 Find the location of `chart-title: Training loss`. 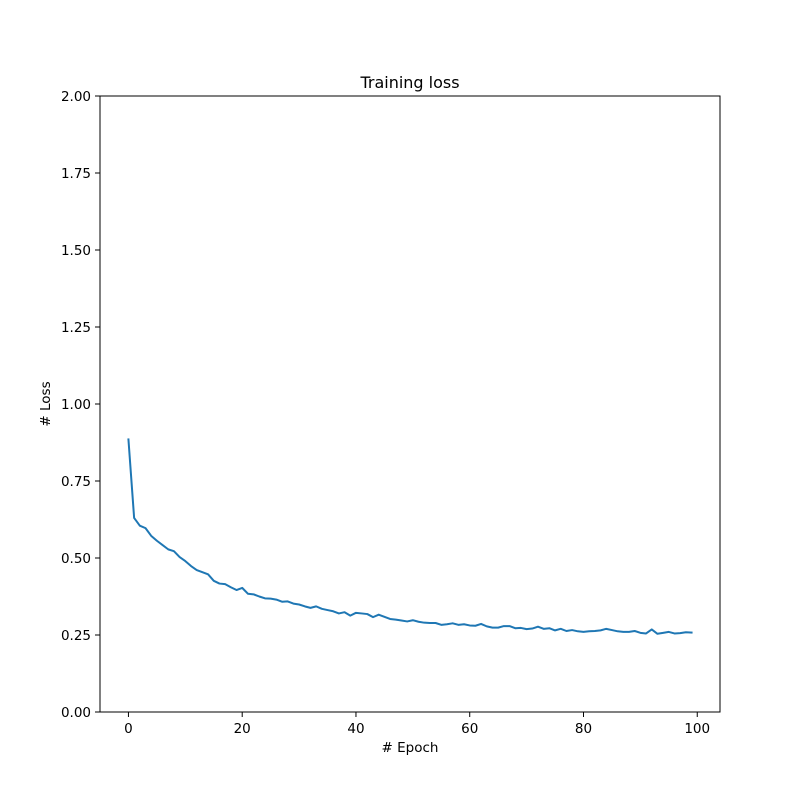

chart-title: Training loss is located at coordinates (409, 82).